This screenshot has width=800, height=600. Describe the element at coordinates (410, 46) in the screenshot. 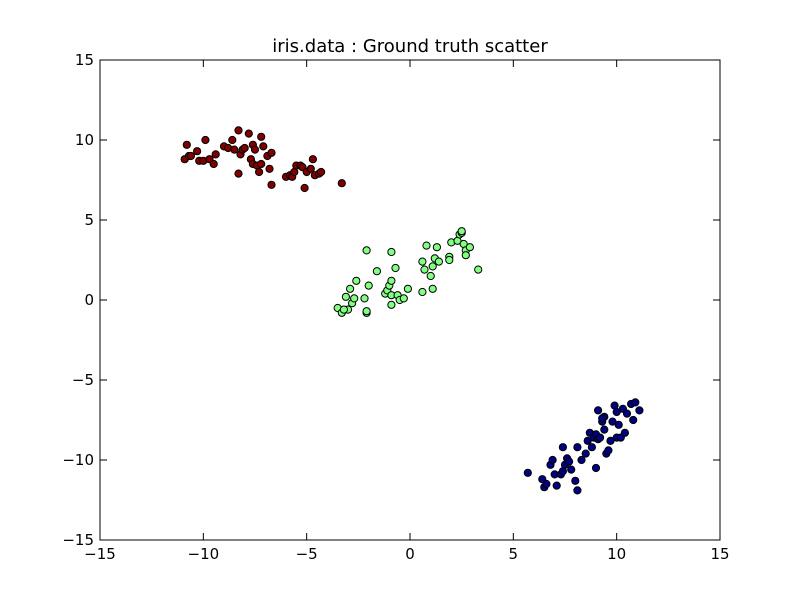

I see `chart-title: iris.data : Ground truth scatter` at that location.